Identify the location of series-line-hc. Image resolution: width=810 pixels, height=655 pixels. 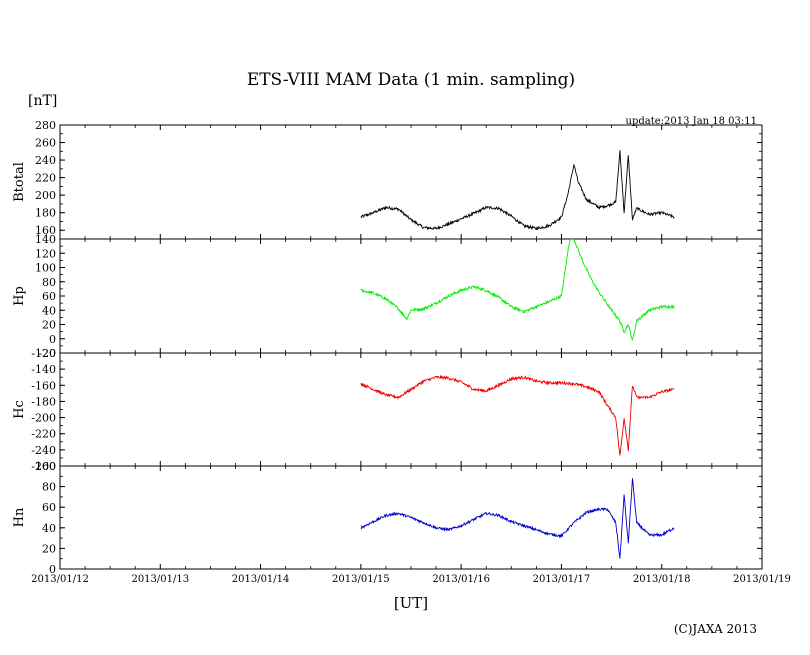
(517, 415).